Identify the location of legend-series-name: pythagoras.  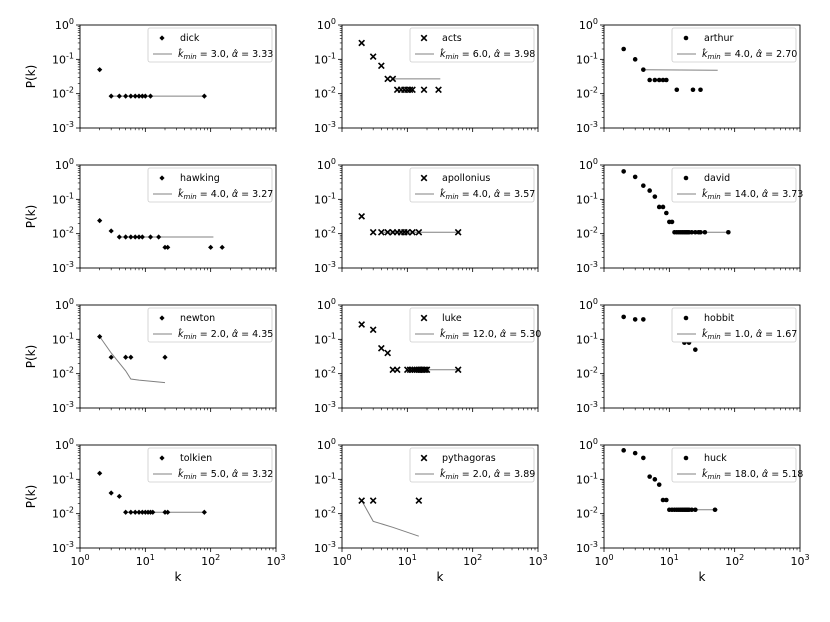
(469, 458).